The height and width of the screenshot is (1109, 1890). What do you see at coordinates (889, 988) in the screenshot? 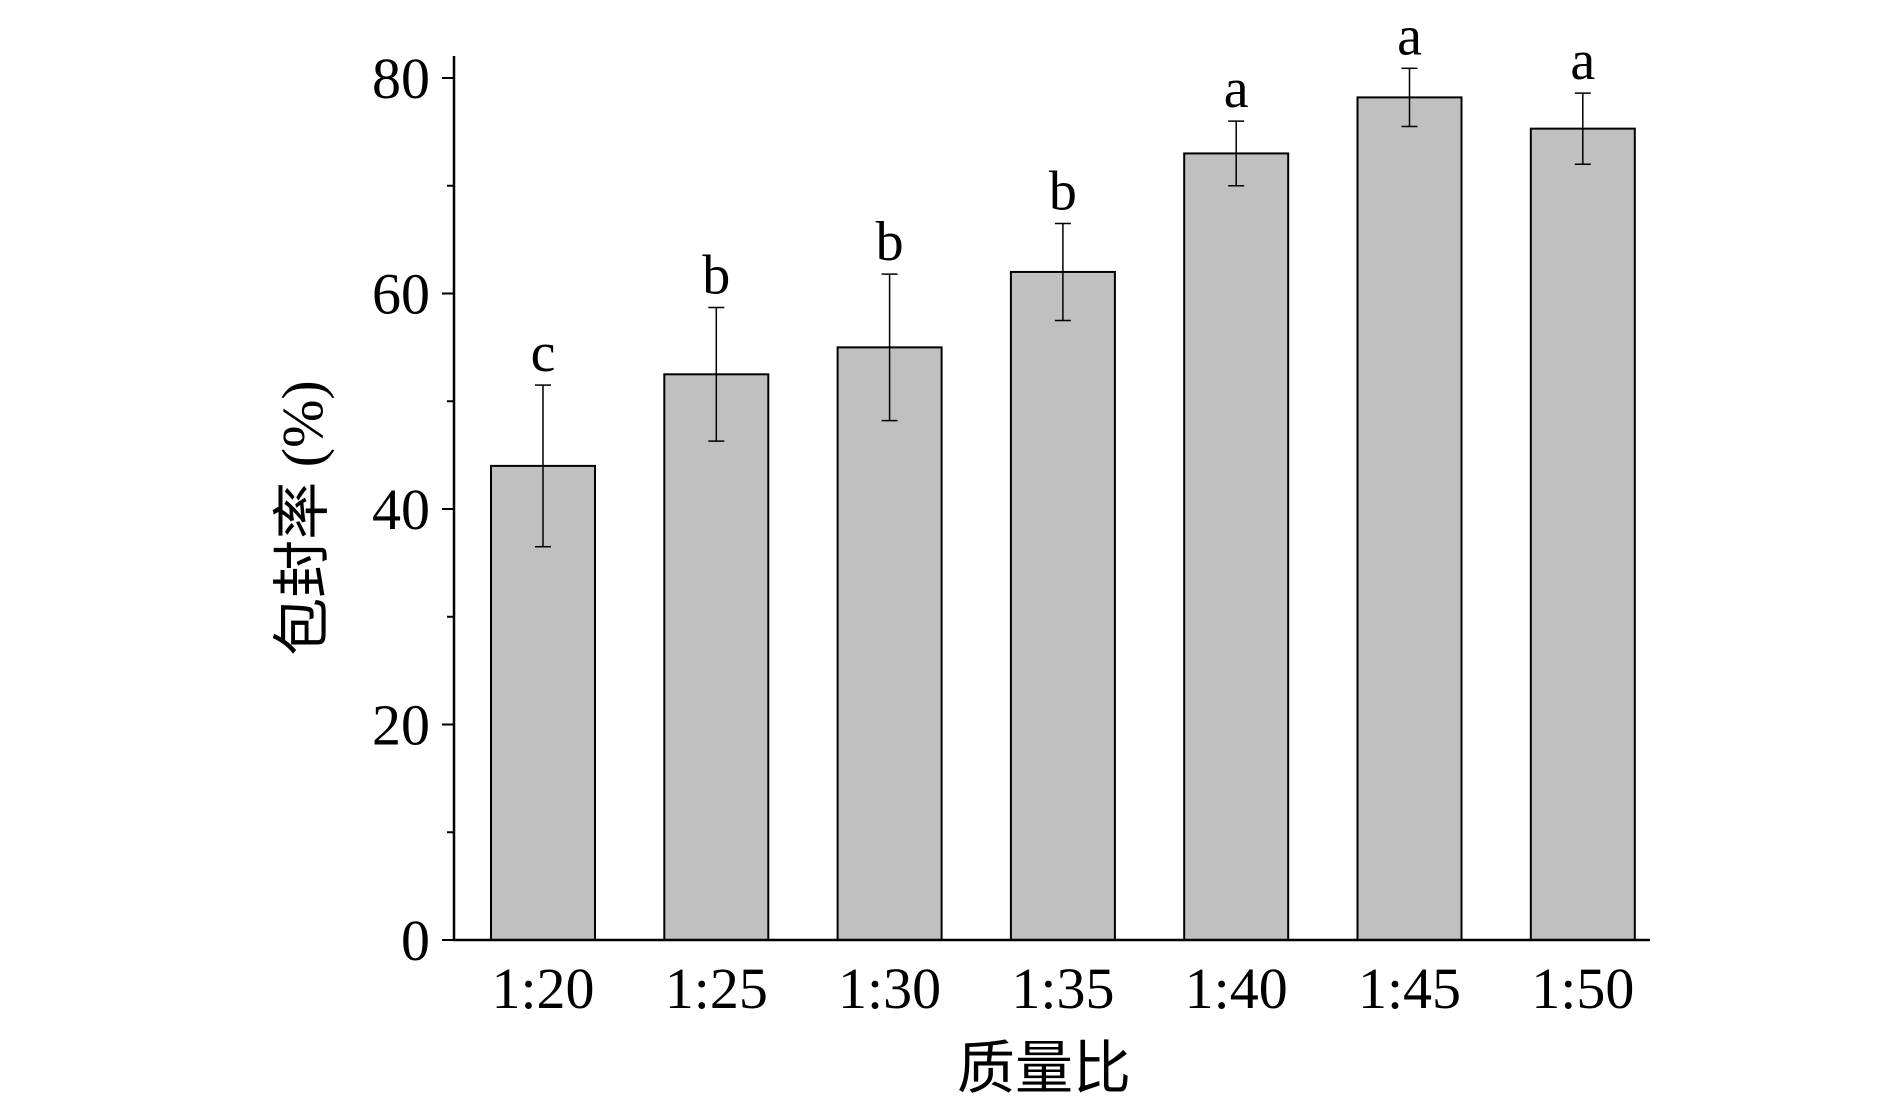
I see `x-tick-label: 1:30` at bounding box center [889, 988].